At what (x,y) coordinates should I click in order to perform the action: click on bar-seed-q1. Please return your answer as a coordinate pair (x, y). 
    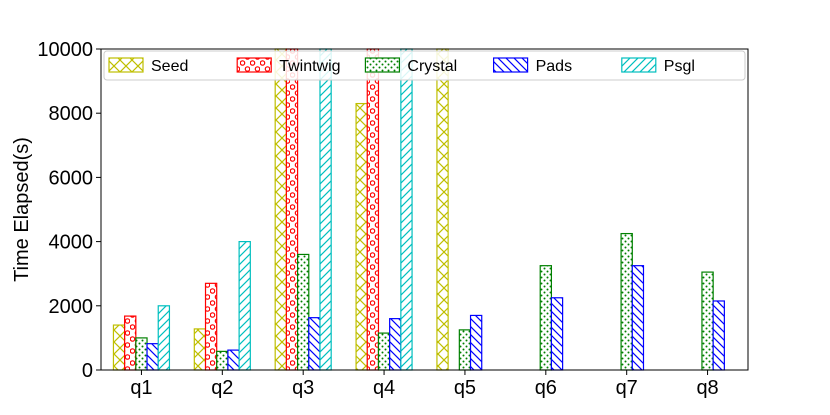
    Looking at the image, I should click on (119, 347).